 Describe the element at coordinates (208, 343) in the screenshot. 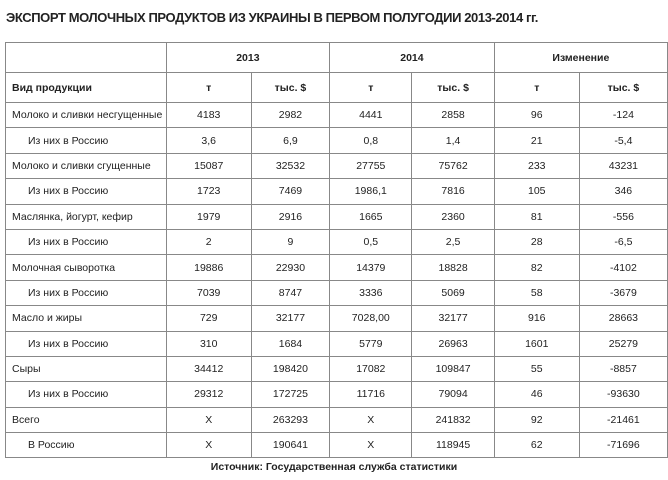

I see `cell: 310` at that location.